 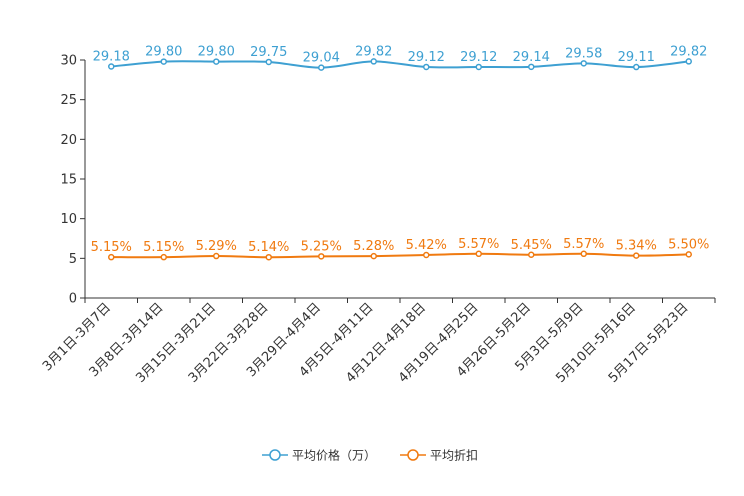 What do you see at coordinates (688, 244) in the screenshot?
I see `data-label: 5.50%` at bounding box center [688, 244].